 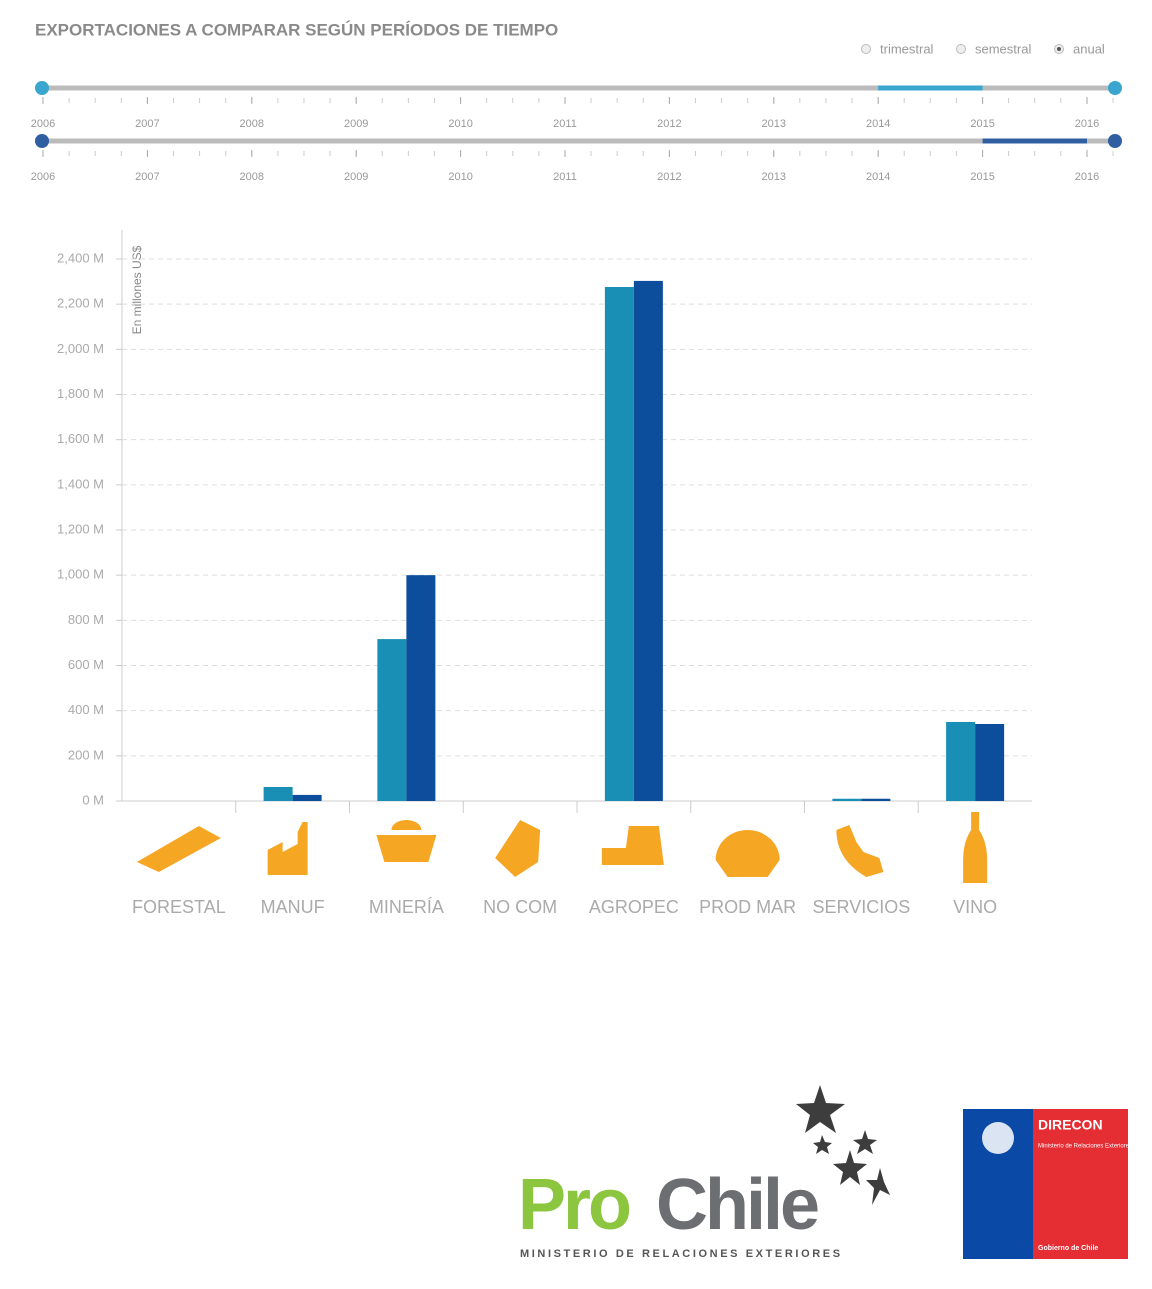 What do you see at coordinates (1070, 1125) in the screenshot?
I see `direcon-title: DIRECON` at bounding box center [1070, 1125].